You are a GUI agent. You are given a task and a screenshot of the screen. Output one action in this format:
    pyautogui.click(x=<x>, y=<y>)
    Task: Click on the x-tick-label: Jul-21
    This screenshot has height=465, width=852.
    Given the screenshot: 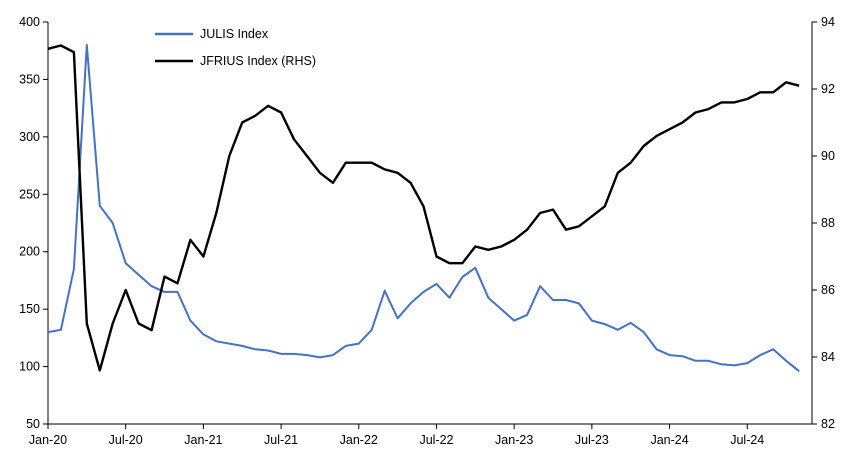 What is the action you would take?
    pyautogui.click(x=281, y=440)
    